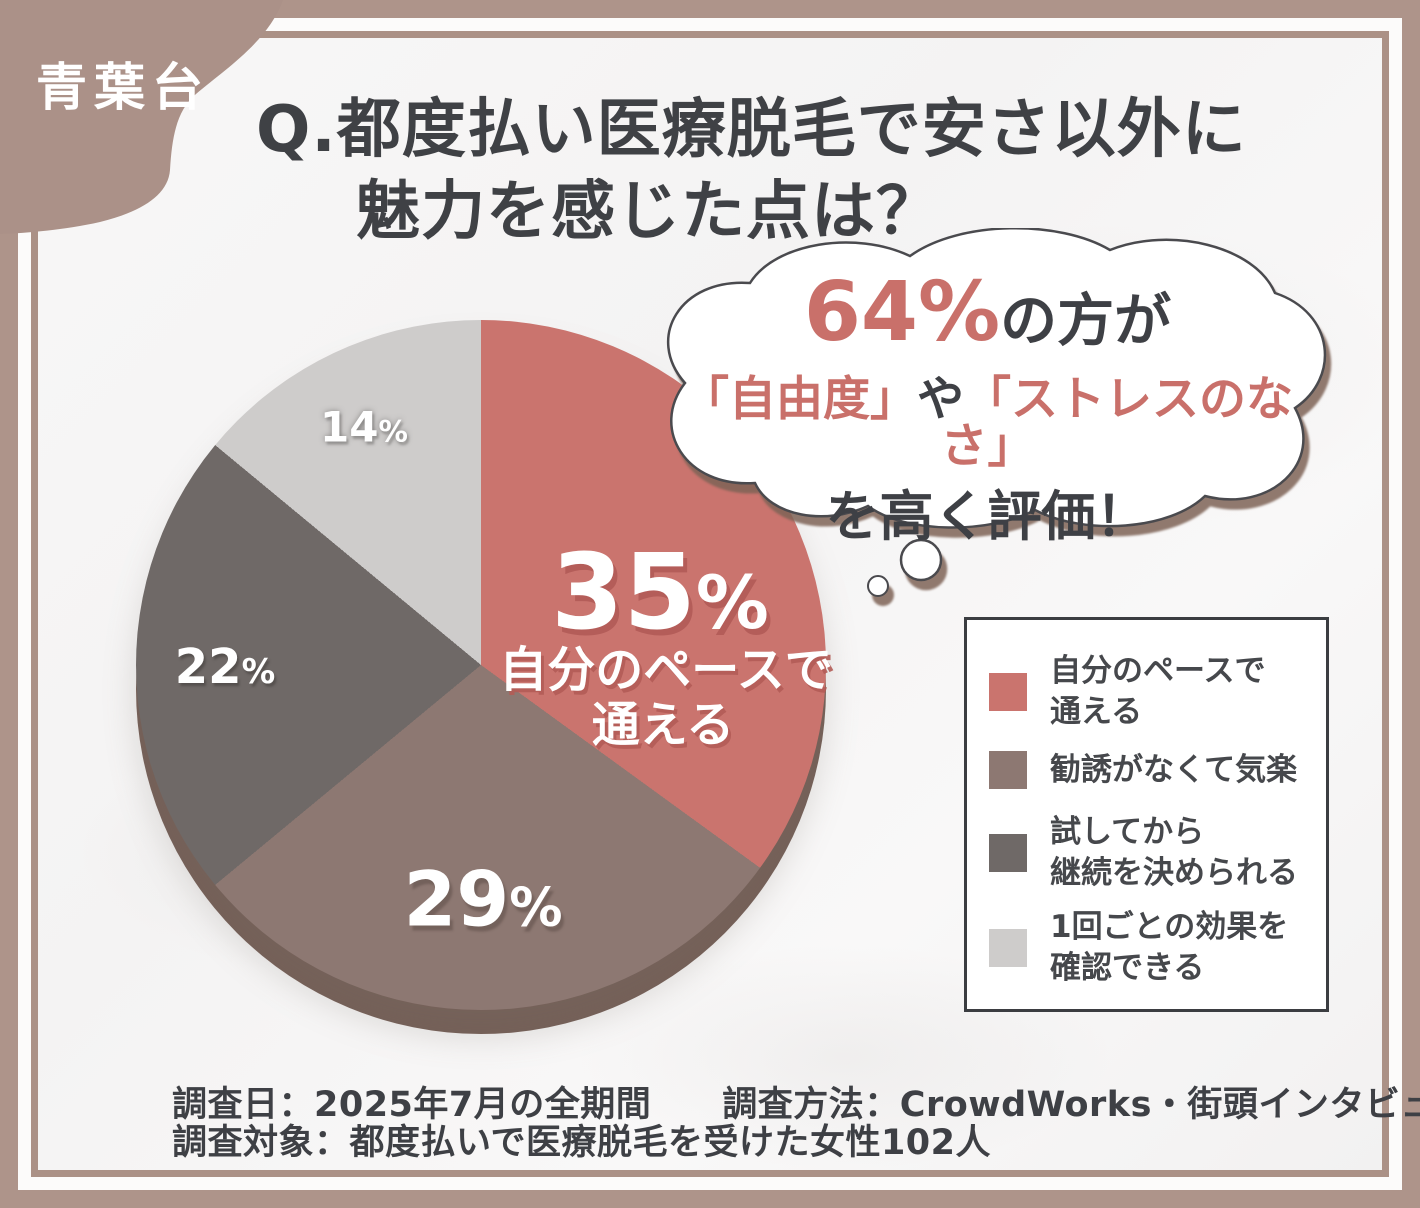  I want to click on corner-blob-path, so click(141, 117).